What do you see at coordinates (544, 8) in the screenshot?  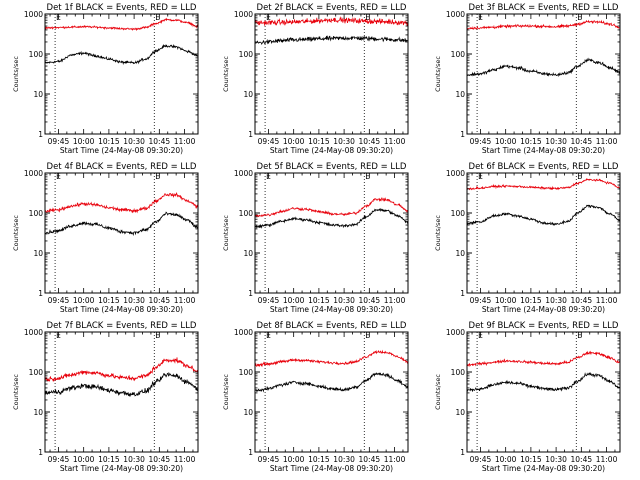 I see `panel-title: Det 3f BLACK = Events, RED = LLD` at bounding box center [544, 8].